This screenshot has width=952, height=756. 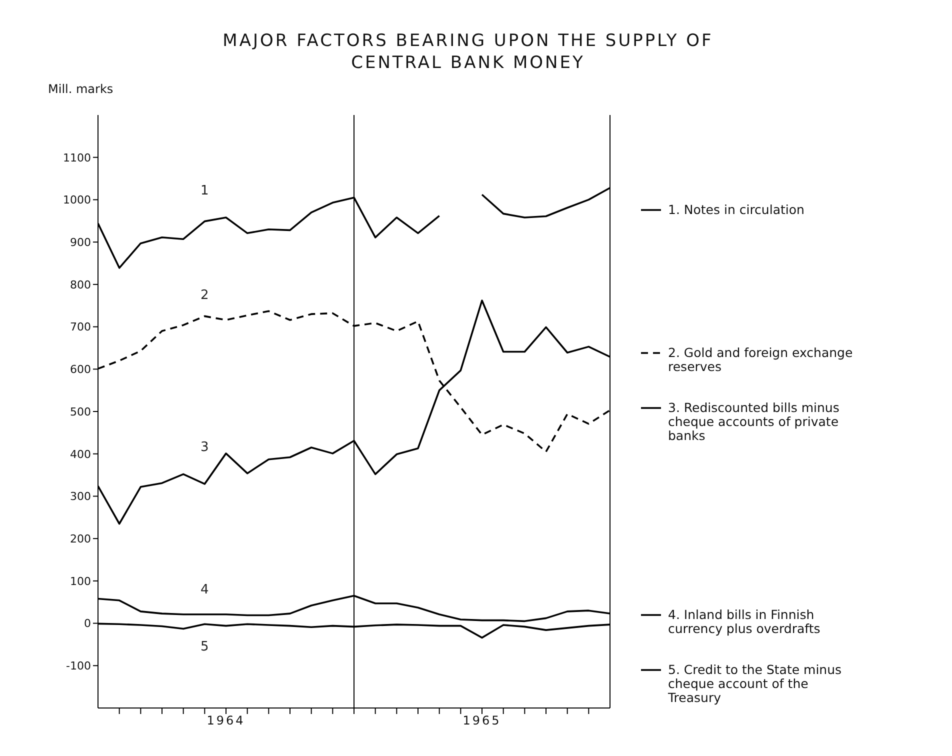 I want to click on y-tick-label: 800, so click(x=80, y=285).